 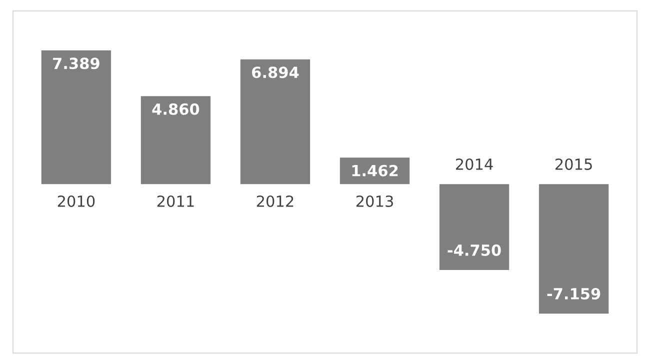 What do you see at coordinates (275, 201) in the screenshot?
I see `x-tick-label: 2012` at bounding box center [275, 201].